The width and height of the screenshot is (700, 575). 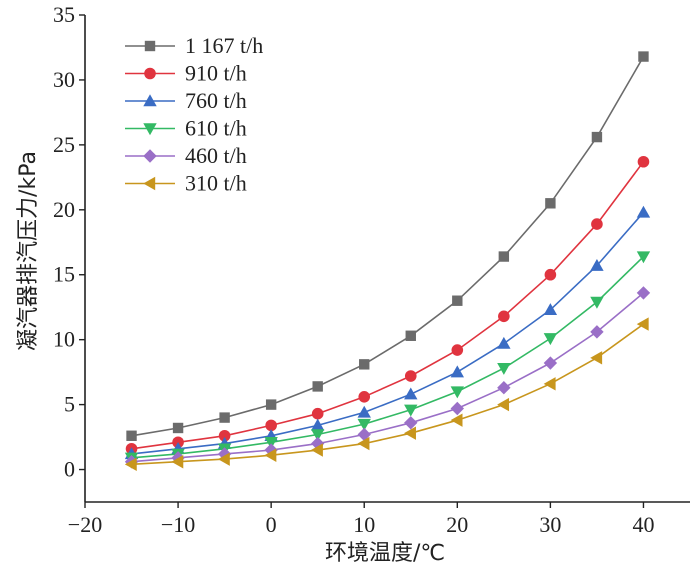 I want to click on legend-label: 1 167 t/h, so click(x=224, y=45).